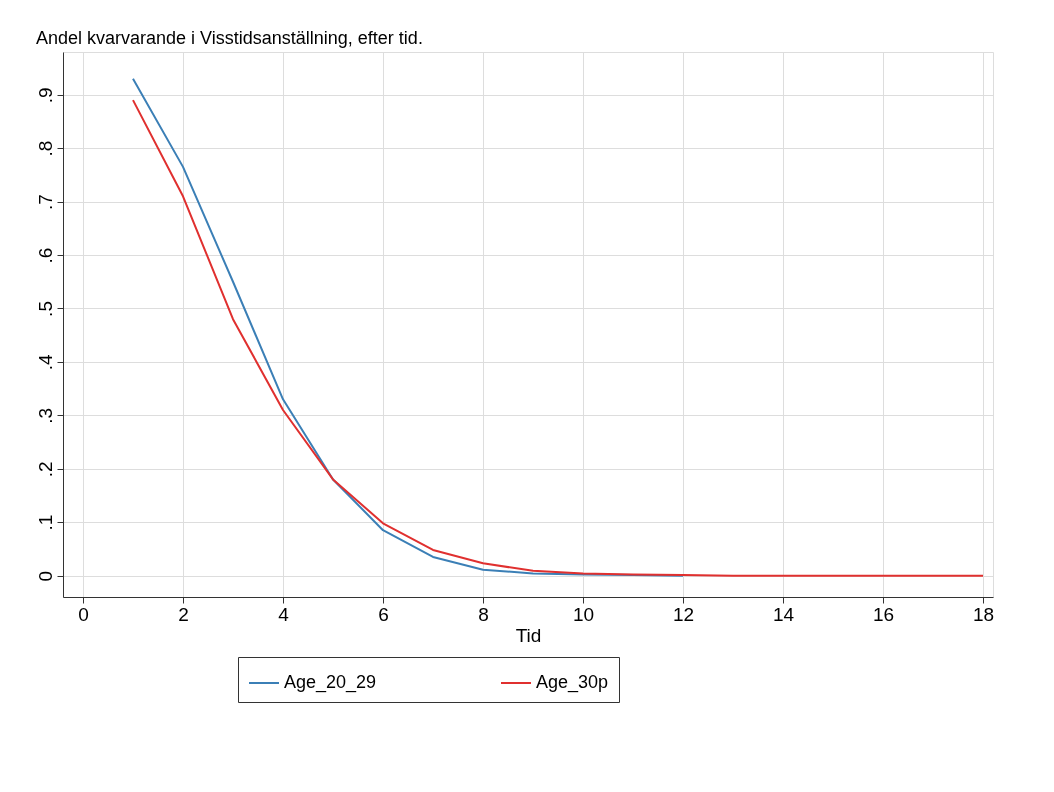  What do you see at coordinates (45, 469) in the screenshot?
I see `y-tick-label: .2` at bounding box center [45, 469].